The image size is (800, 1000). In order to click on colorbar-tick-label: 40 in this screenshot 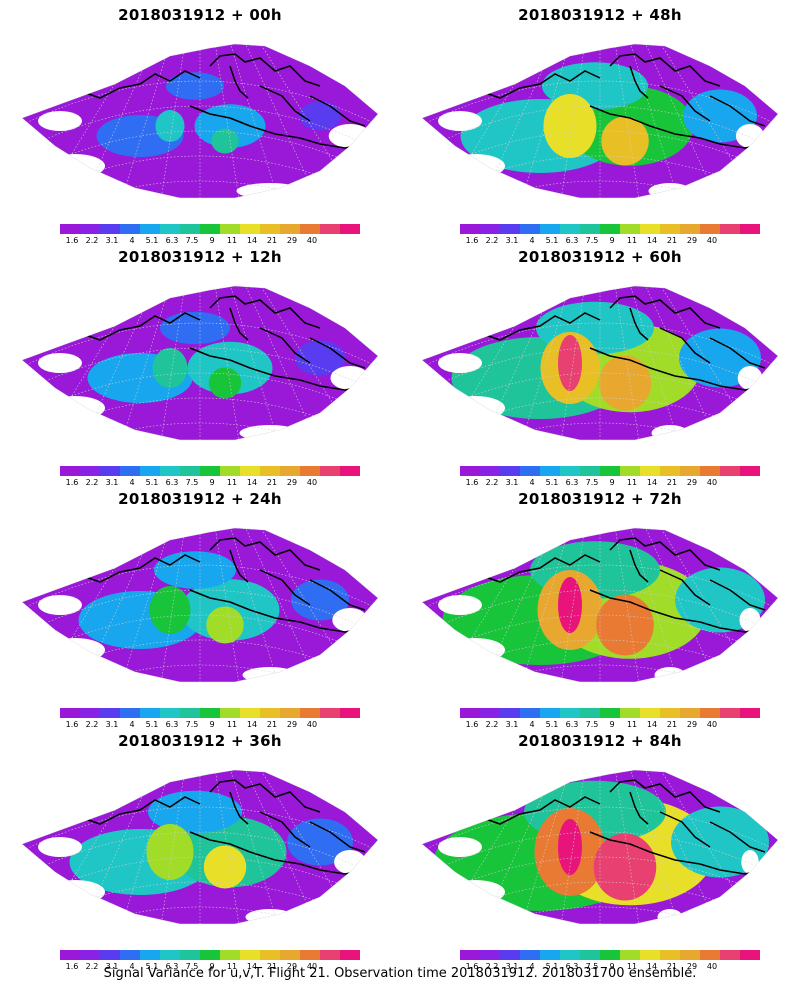, I will do `click(312, 724)`.